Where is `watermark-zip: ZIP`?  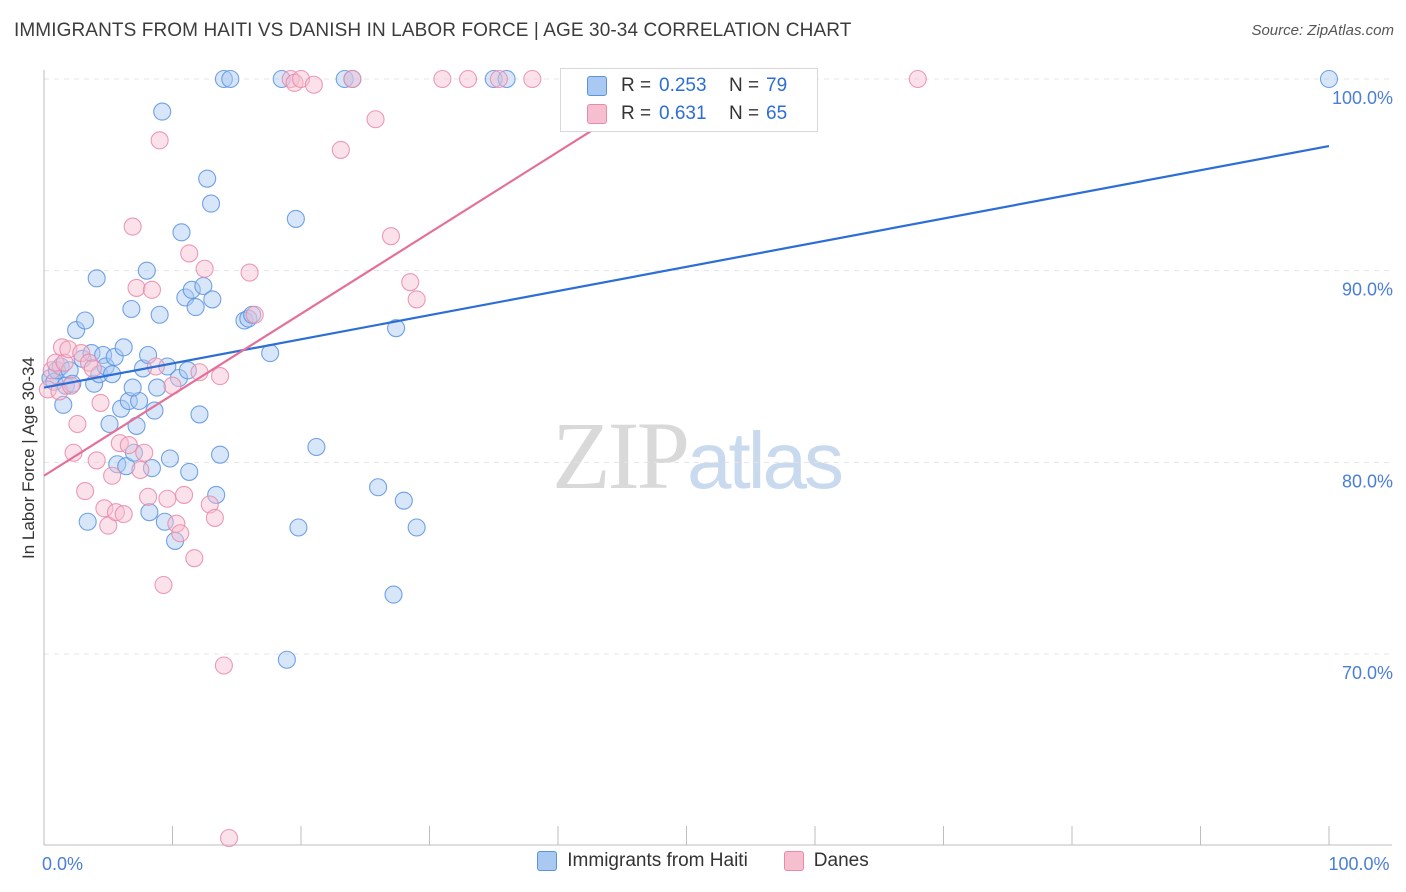
watermark-zip: ZIP is located at coordinates (621, 455).